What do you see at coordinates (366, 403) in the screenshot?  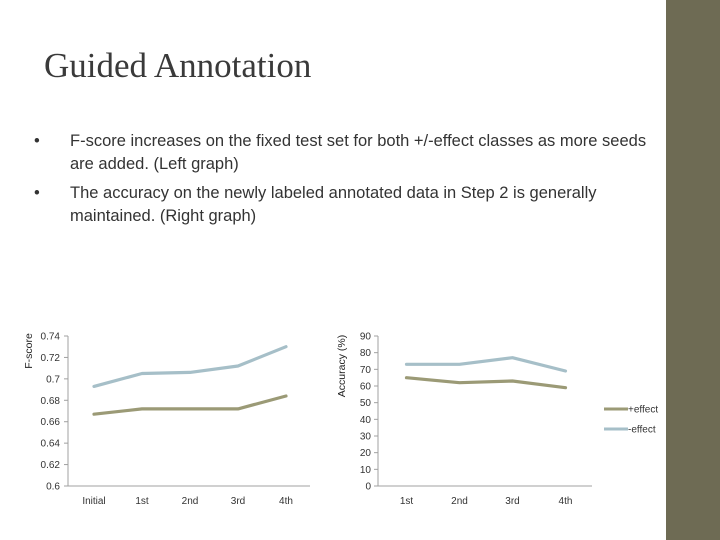 I see `y-tick-label: 50` at bounding box center [366, 403].